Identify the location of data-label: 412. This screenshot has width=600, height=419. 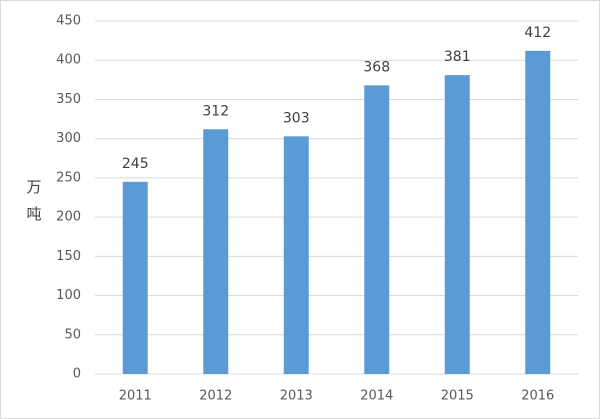
(537, 33).